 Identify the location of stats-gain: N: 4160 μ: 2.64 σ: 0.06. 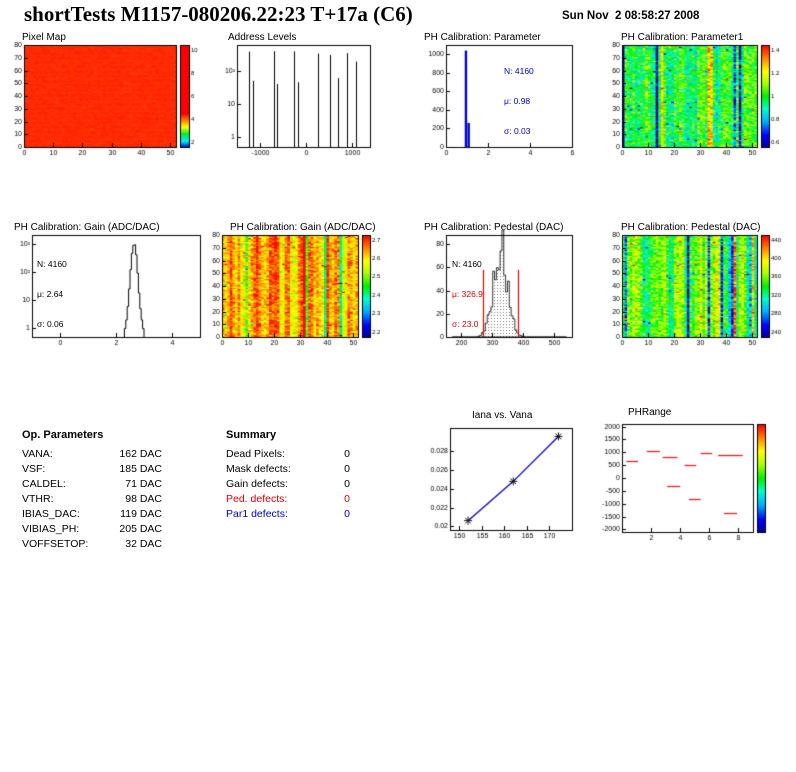
(52, 294).